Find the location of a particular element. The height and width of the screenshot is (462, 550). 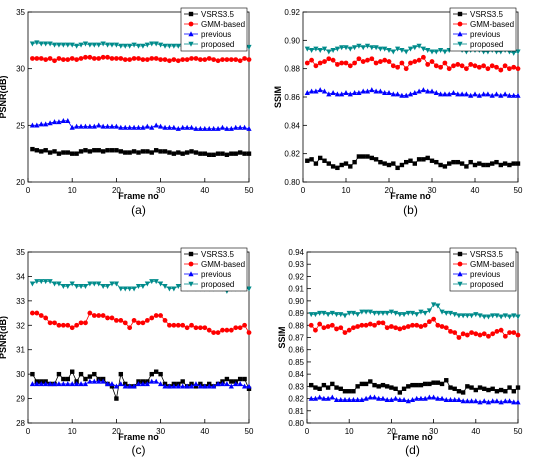

y-tick-label: 25 is located at coordinates (20, 125).